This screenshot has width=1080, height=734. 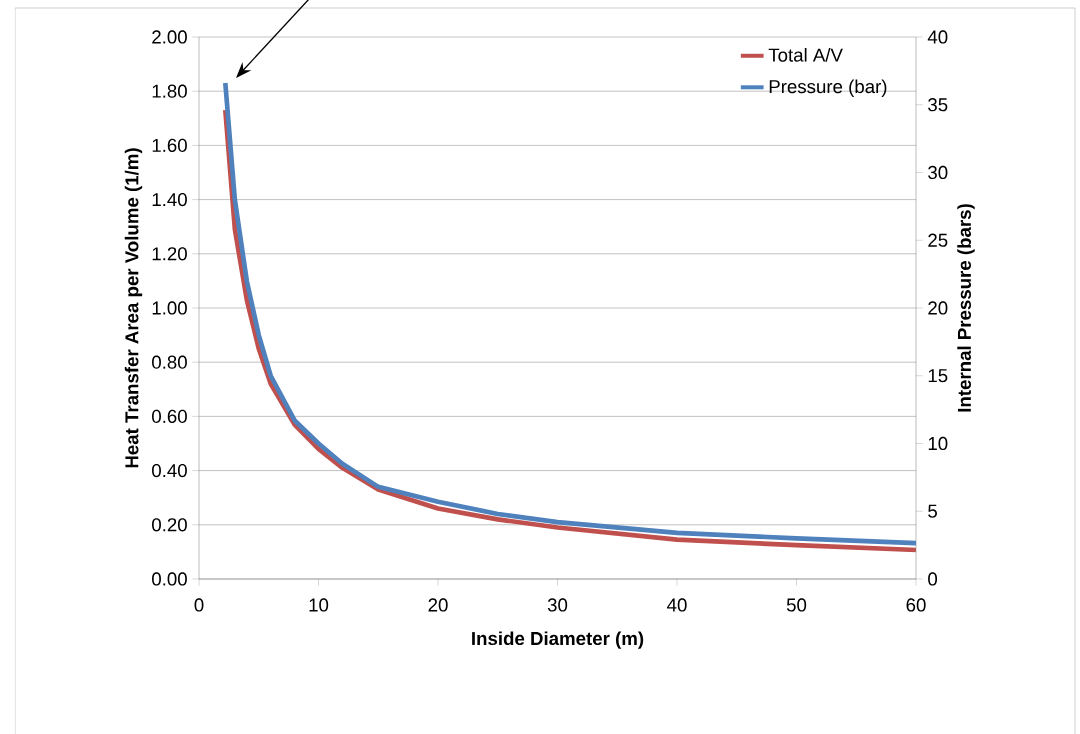 What do you see at coordinates (199, 605) in the screenshot?
I see `x-tick-label: 0` at bounding box center [199, 605].